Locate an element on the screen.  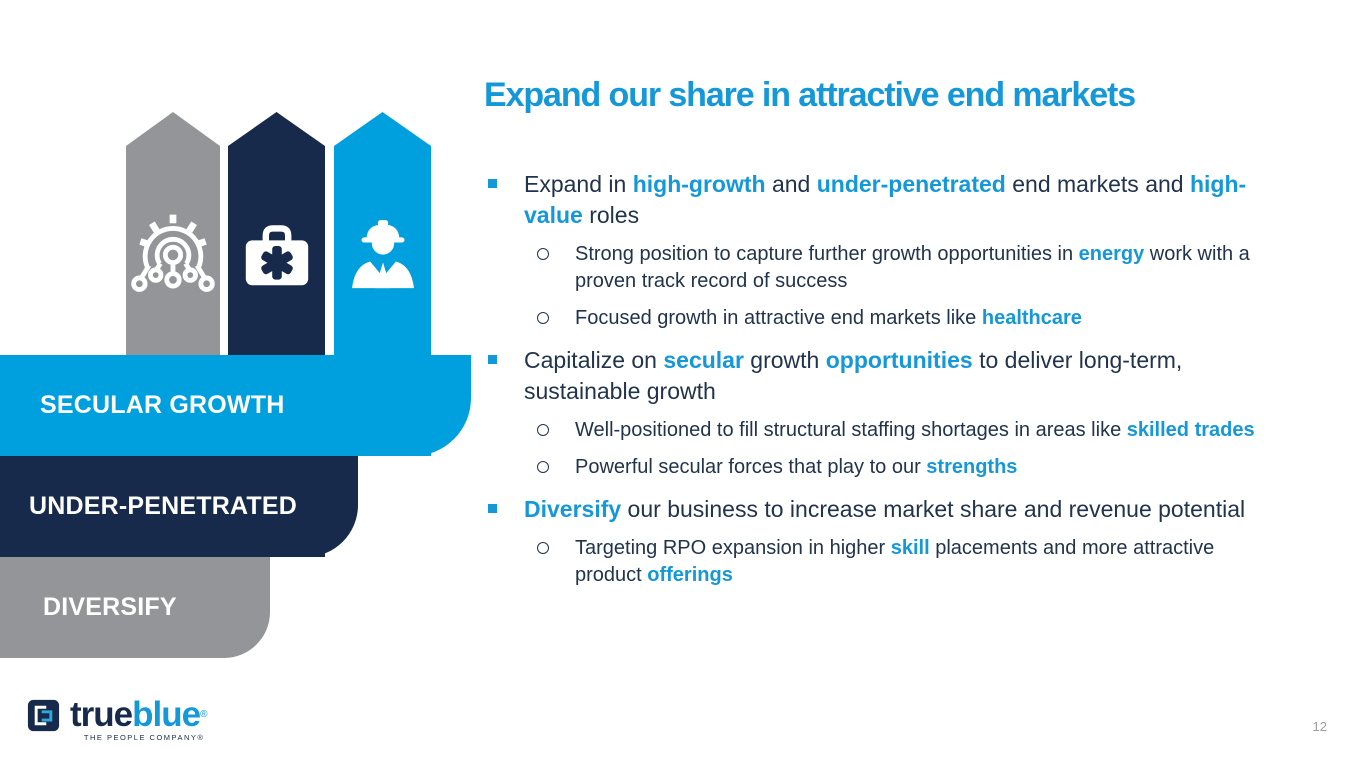
banner-under-penetrated: UNDER-PENETRATED is located at coordinates (179, 506).